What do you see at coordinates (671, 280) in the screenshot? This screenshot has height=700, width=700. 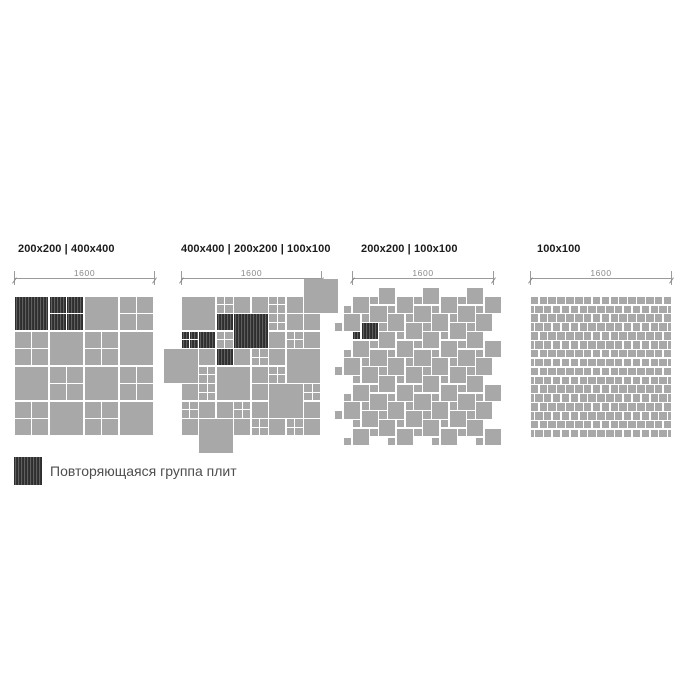 I see `dimension-serif` at bounding box center [671, 280].